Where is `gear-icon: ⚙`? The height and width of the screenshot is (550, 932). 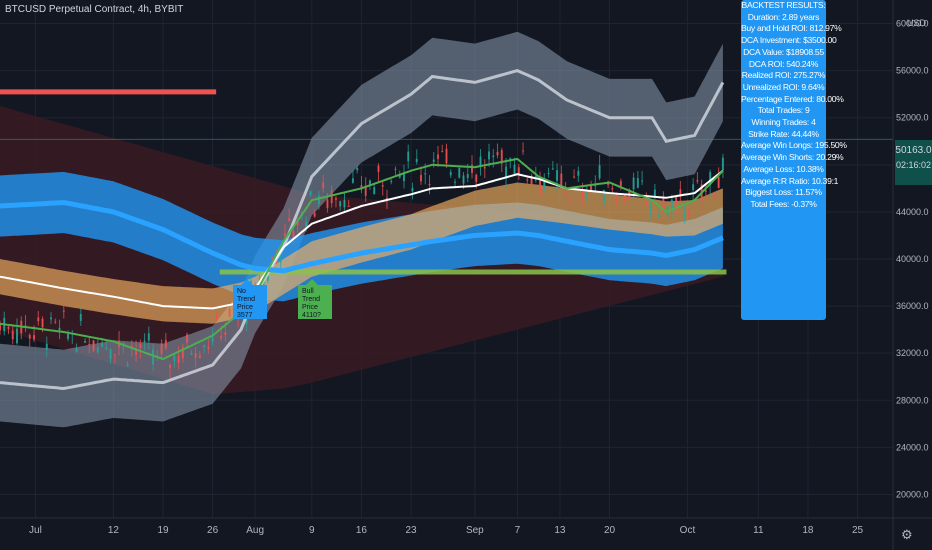
gear-icon: ⚙ is located at coordinates (907, 534).